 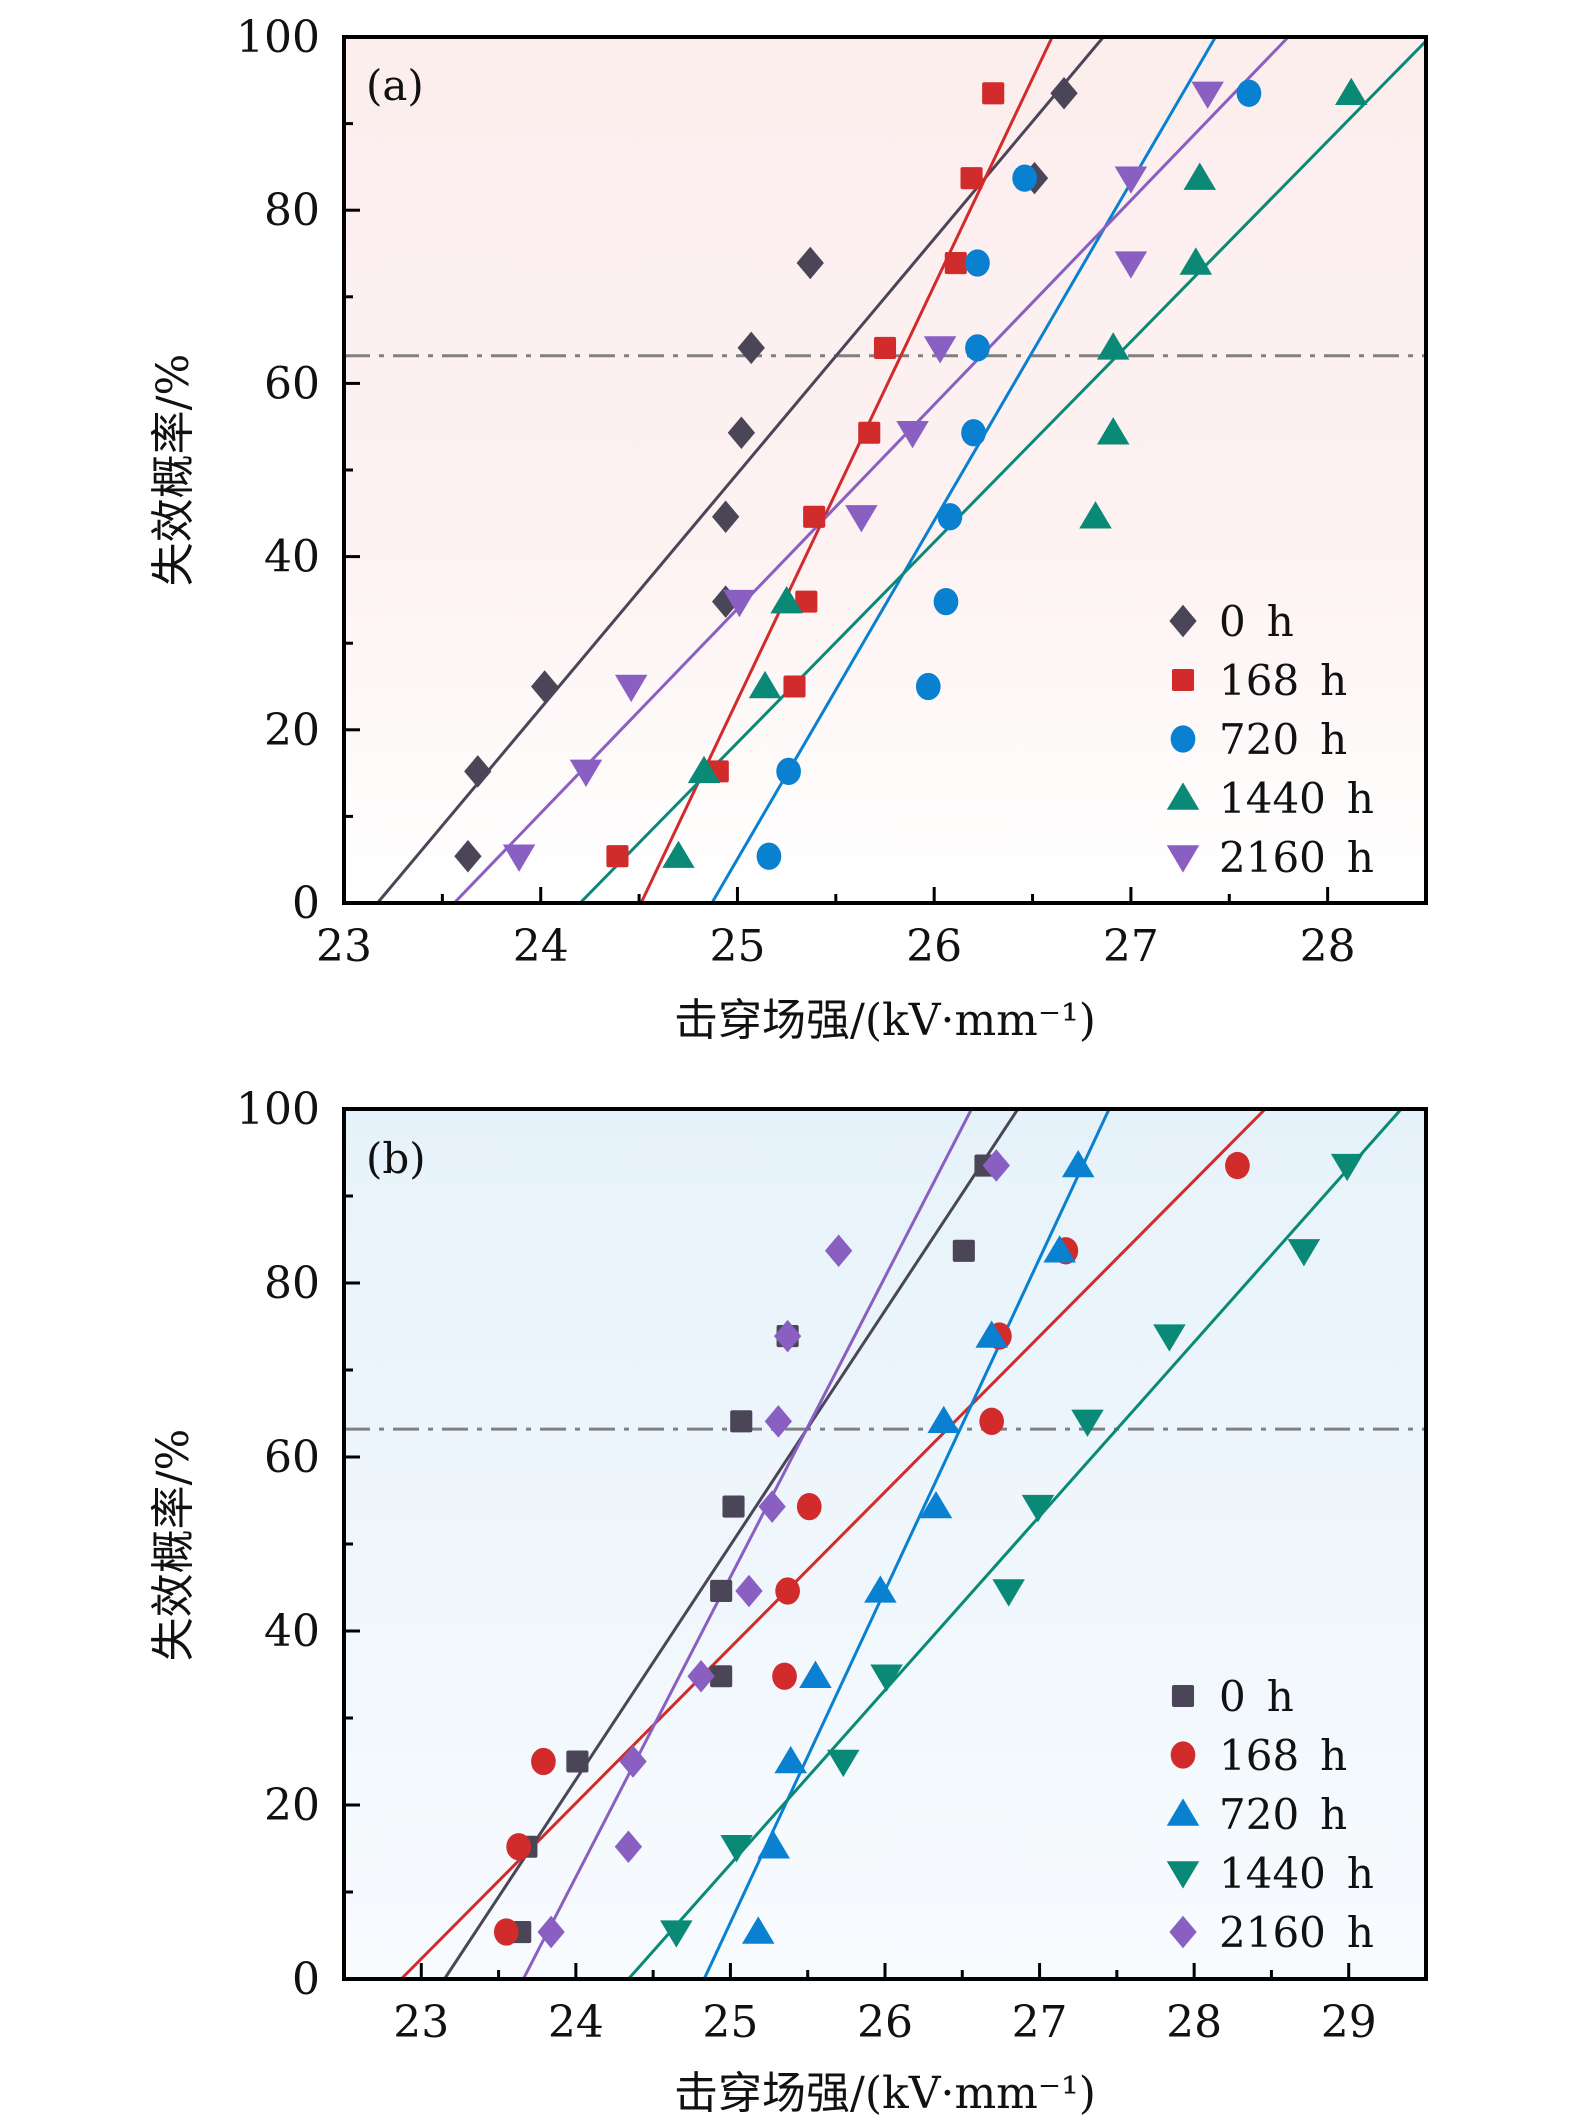 I want to click on y-tick-label: 0, so click(x=306, y=903).